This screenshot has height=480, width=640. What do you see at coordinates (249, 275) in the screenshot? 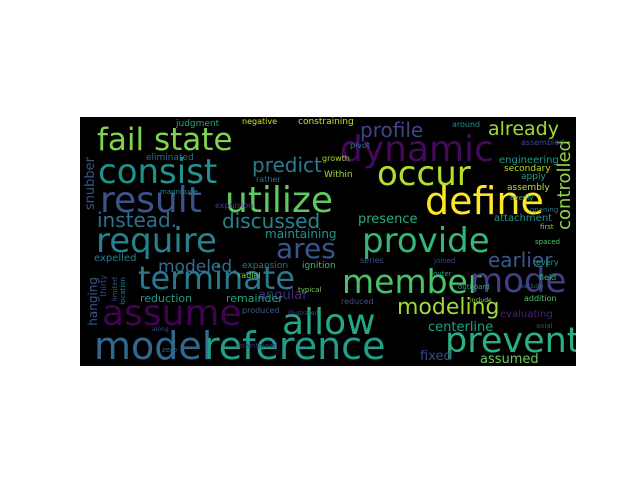
I see `word: radial` at bounding box center [249, 275].